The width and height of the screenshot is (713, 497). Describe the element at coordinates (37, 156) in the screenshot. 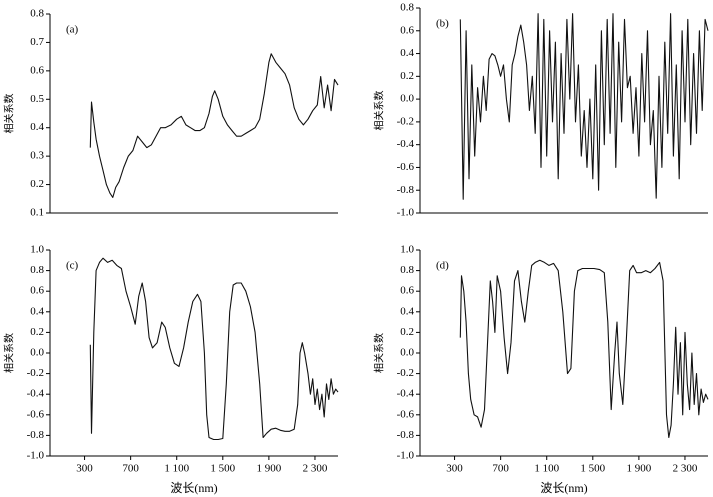

I see `y-tick-label: 0.3` at that location.